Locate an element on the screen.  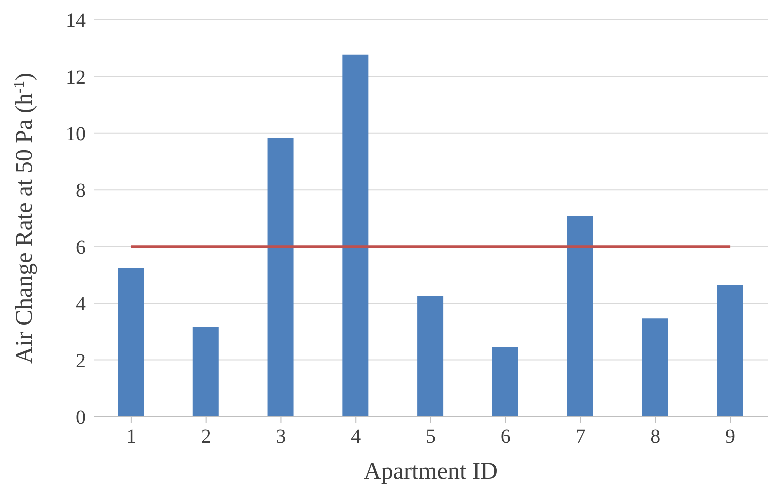
x-axis-title: Apartment ID is located at coordinates (431, 472).